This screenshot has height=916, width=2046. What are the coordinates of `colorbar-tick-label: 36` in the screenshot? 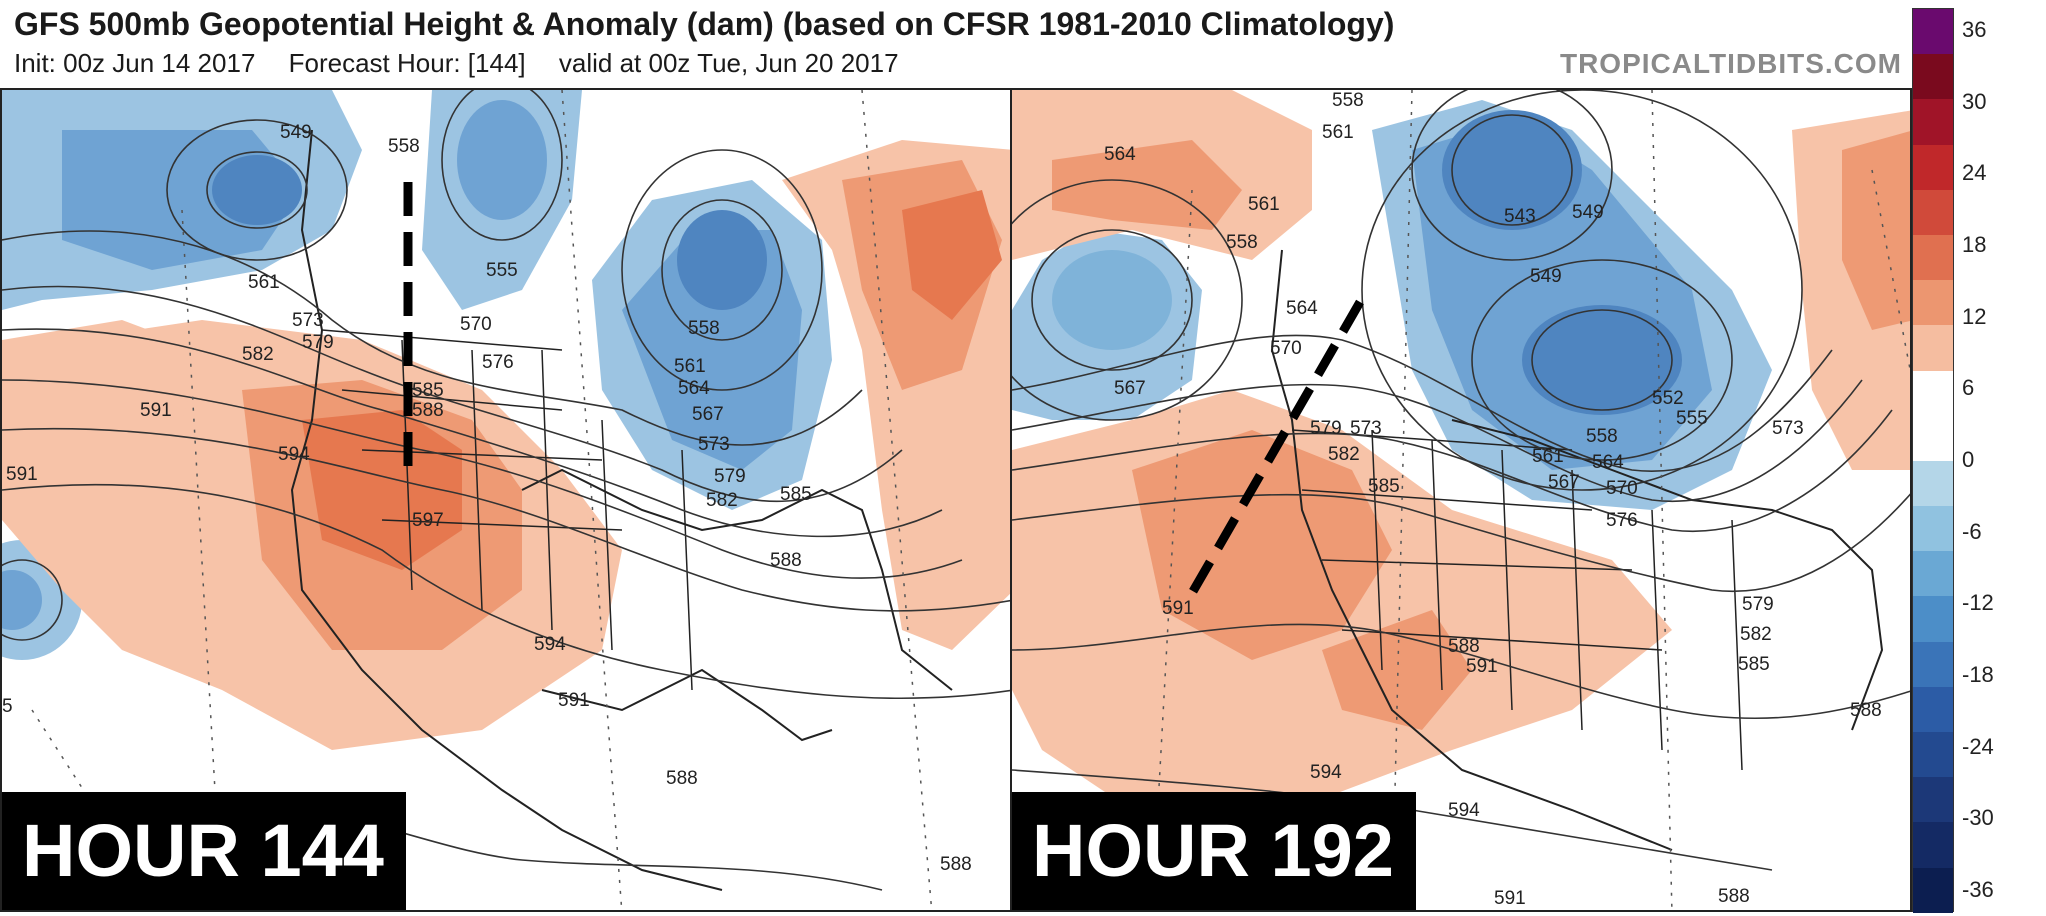 It's located at (1974, 29).